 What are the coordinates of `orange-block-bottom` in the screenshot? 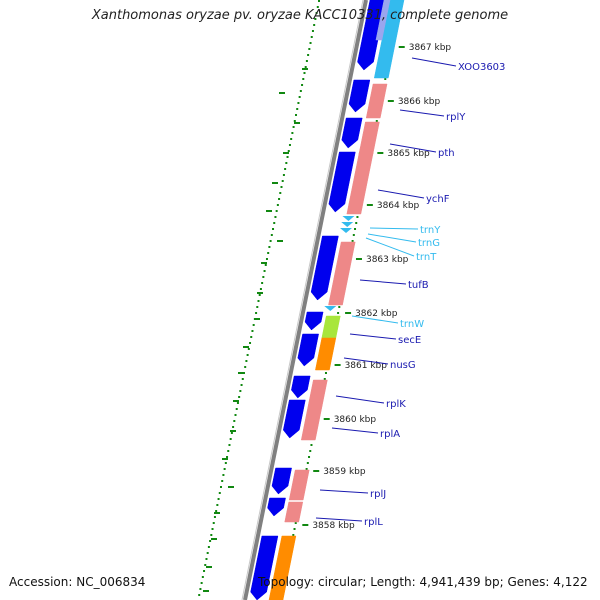 It's located at (282, 567).